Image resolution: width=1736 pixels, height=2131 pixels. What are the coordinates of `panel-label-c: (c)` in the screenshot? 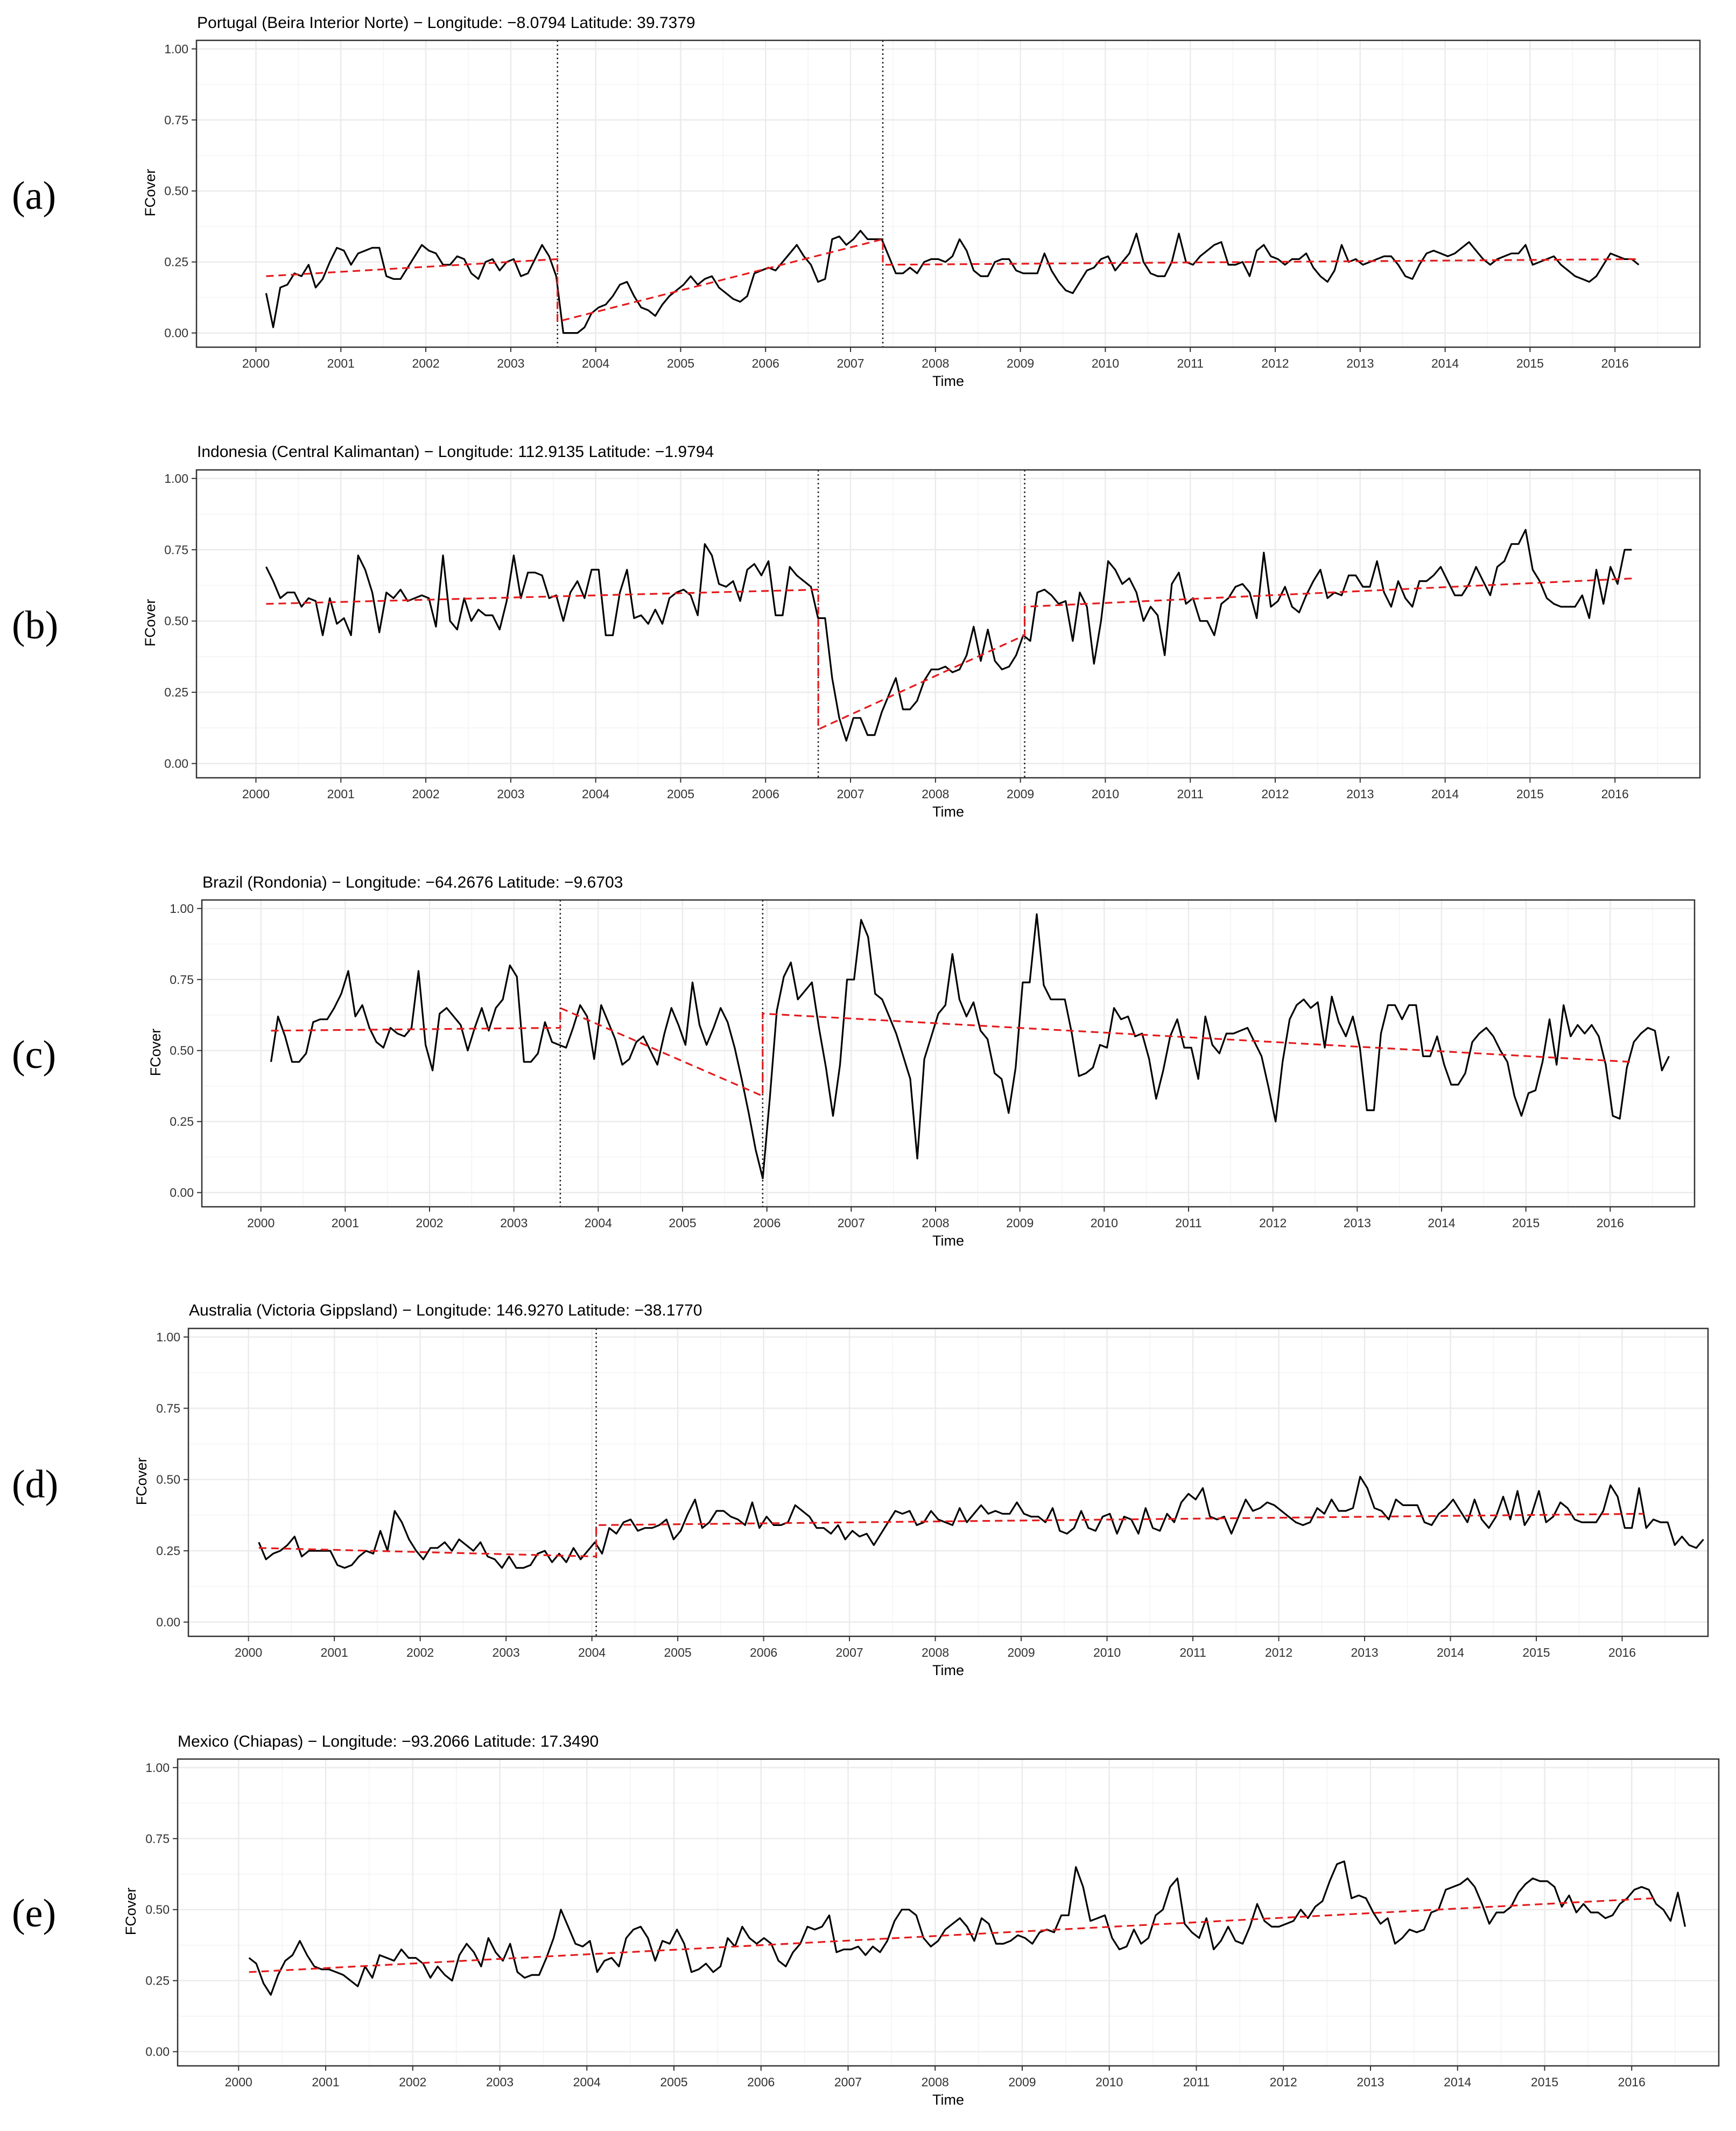 It's located at (34, 1055).